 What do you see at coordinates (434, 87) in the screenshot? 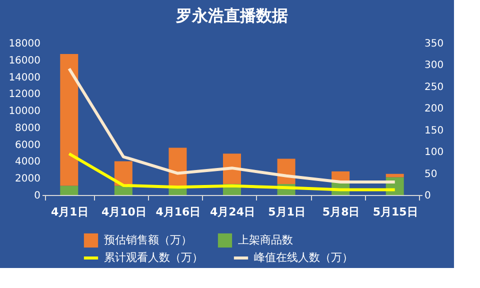
I see `y2-tick-label: 250` at bounding box center [434, 87].